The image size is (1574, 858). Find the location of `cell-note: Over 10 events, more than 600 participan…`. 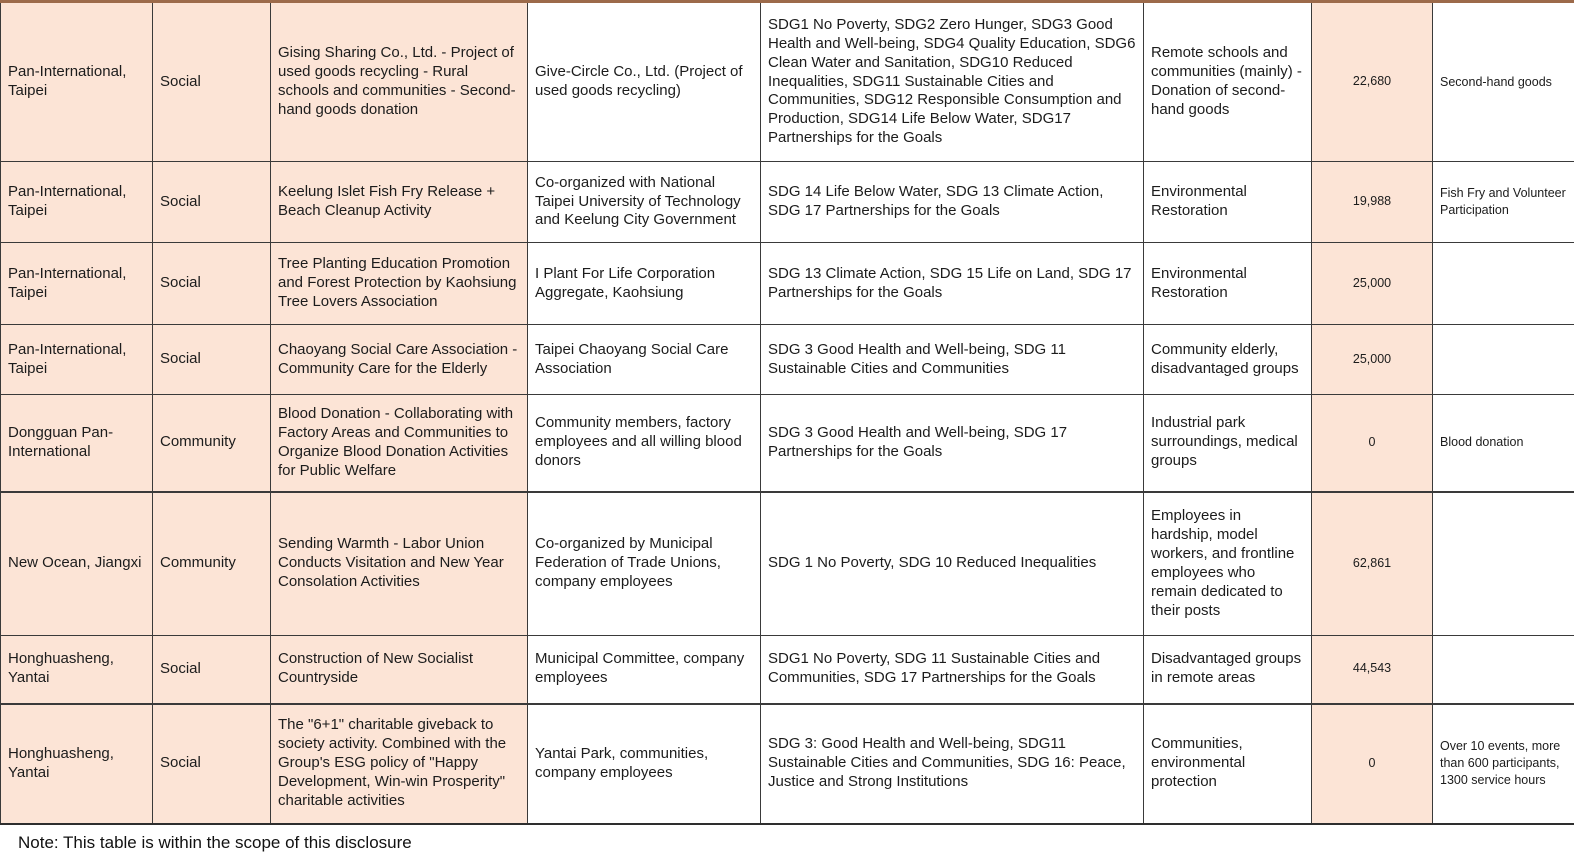

cell-note: Over 10 events, more than 600 participan… is located at coordinates (1503, 763).